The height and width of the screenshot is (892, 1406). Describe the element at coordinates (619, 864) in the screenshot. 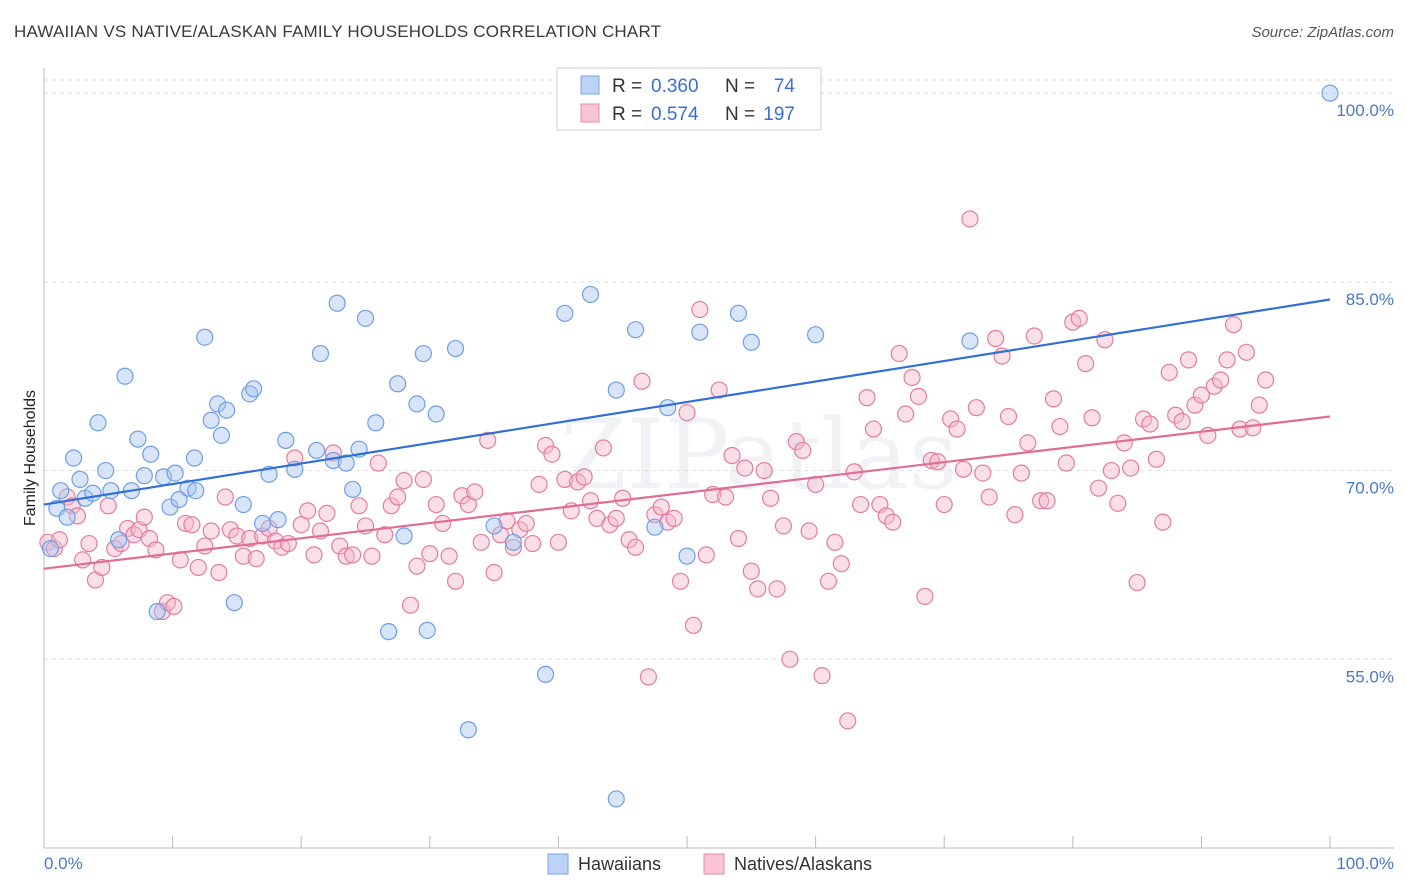

I see `bottom-legend-label-hawaiians: Hawaiians` at that location.